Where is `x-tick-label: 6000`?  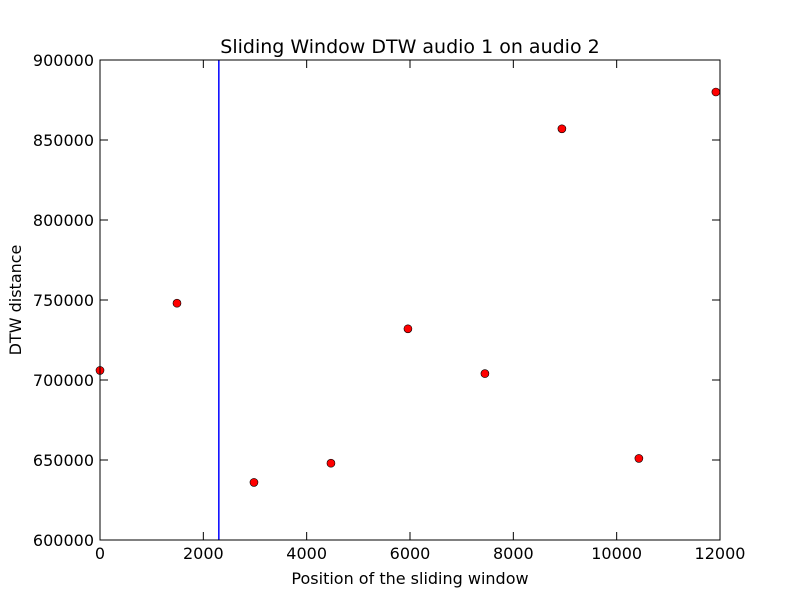
x-tick-label: 6000 is located at coordinates (410, 553).